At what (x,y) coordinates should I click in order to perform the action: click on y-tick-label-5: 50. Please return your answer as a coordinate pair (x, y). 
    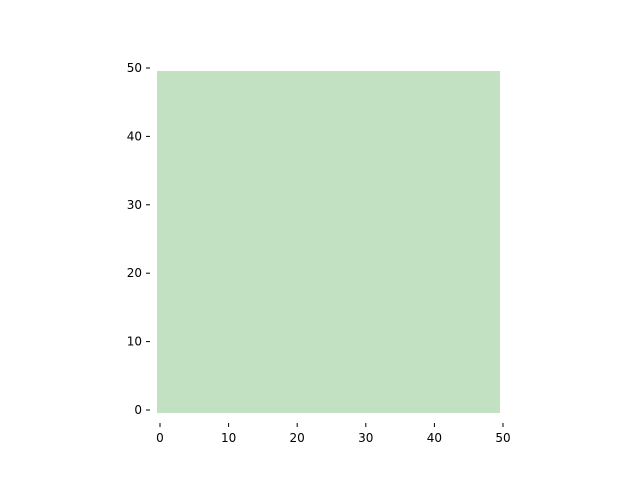
    Looking at the image, I should click on (134, 68).